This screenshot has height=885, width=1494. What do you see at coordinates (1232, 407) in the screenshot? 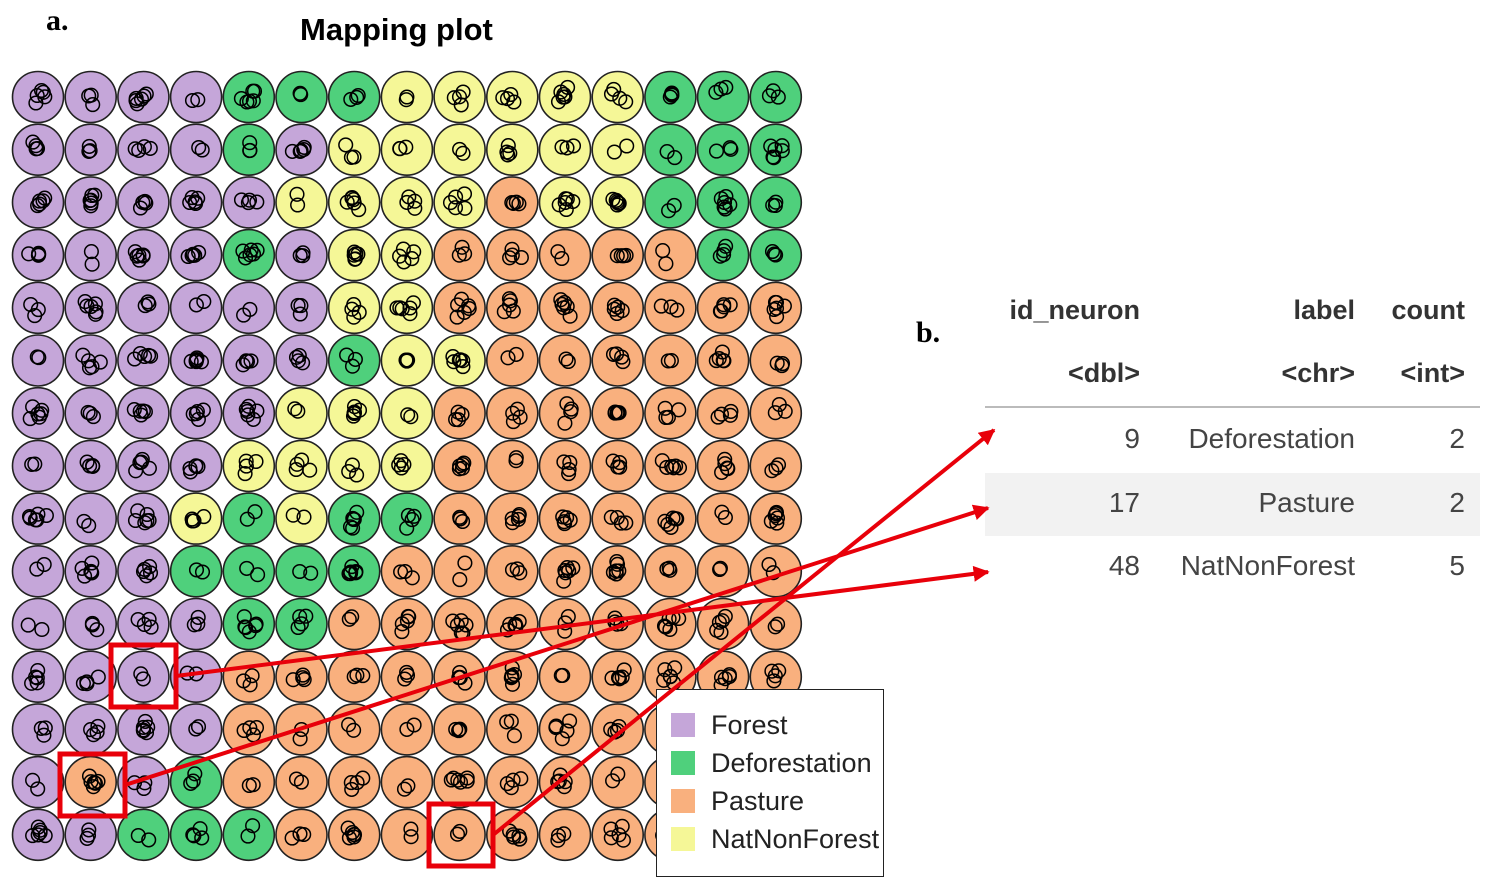
I see `header-divider` at bounding box center [1232, 407].